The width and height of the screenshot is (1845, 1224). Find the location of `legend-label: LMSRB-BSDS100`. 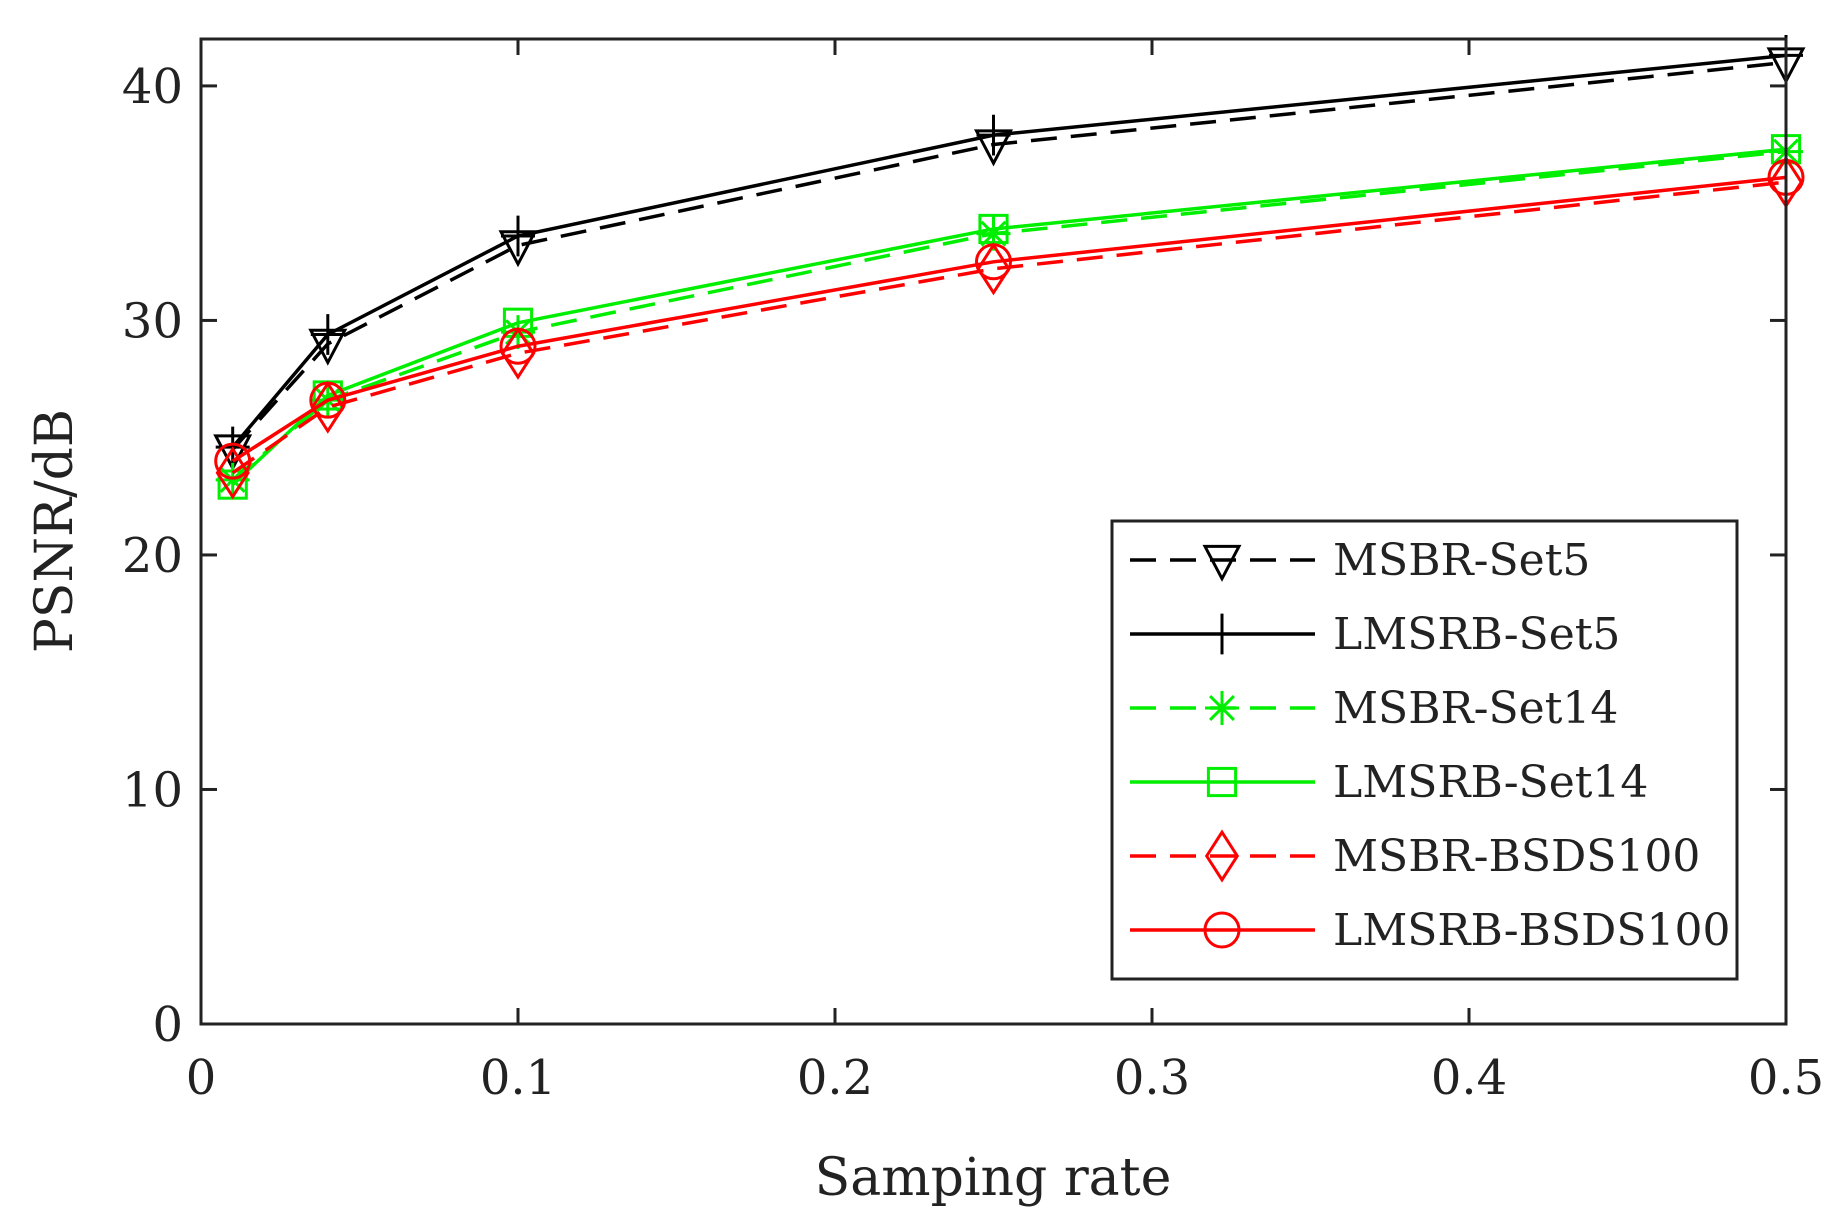

legend-label: LMSRB-BSDS100 is located at coordinates (1531, 930).